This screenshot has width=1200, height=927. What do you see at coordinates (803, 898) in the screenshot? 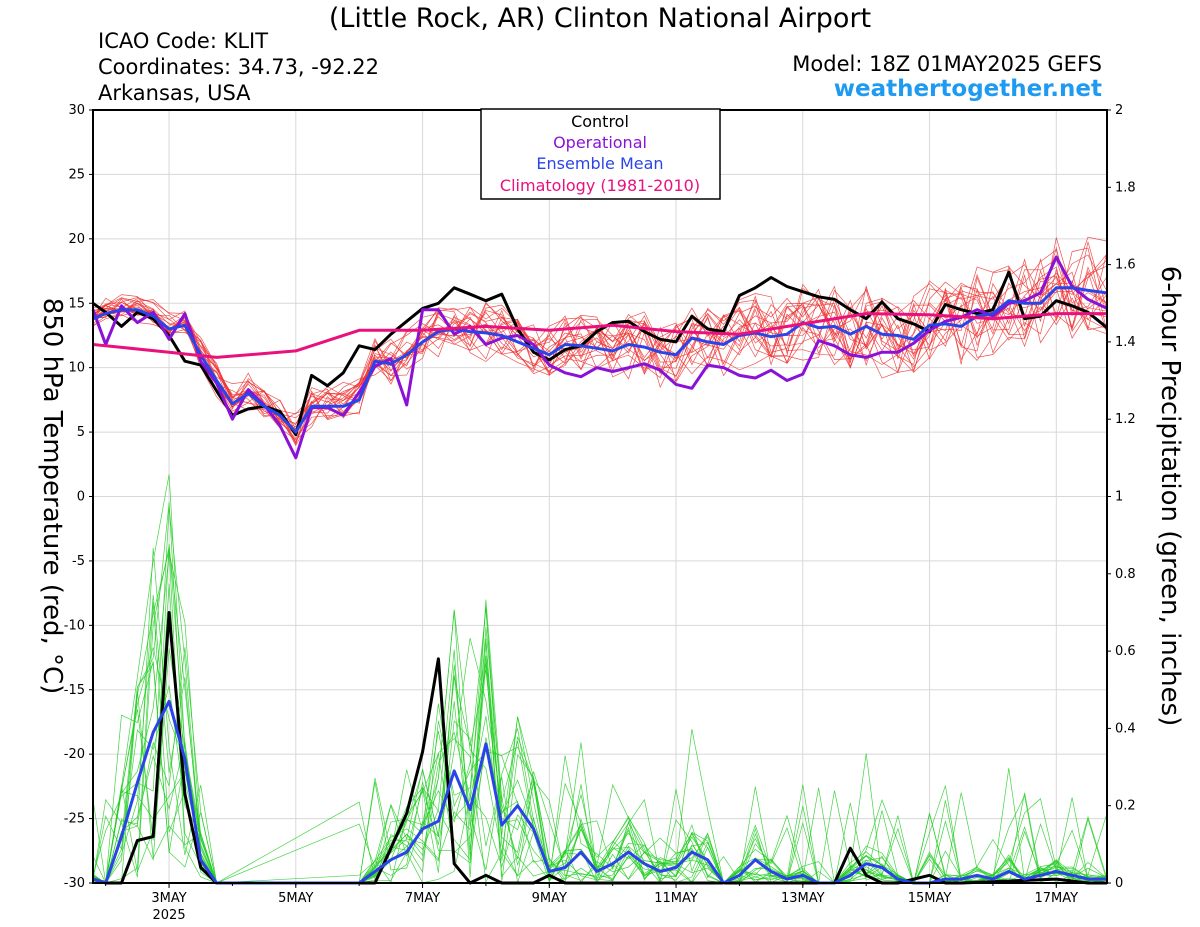
I see `x-tick-label: 13MAY` at bounding box center [803, 898].